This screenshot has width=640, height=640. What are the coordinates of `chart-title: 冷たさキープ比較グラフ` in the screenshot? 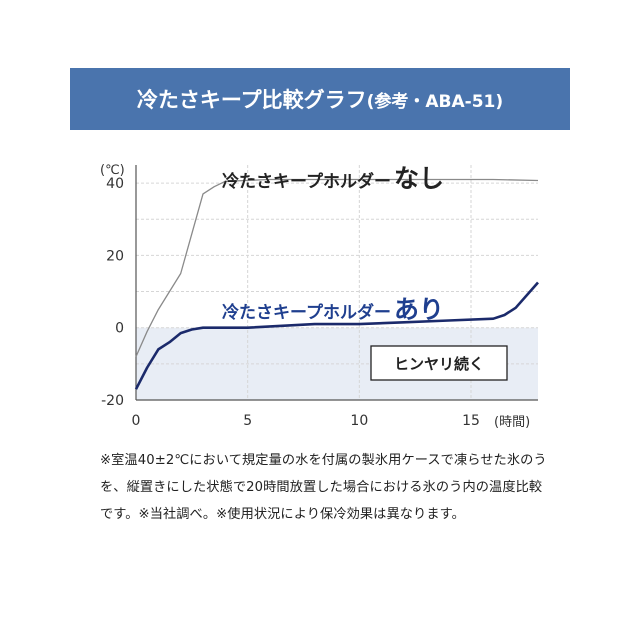 It's located at (251, 100).